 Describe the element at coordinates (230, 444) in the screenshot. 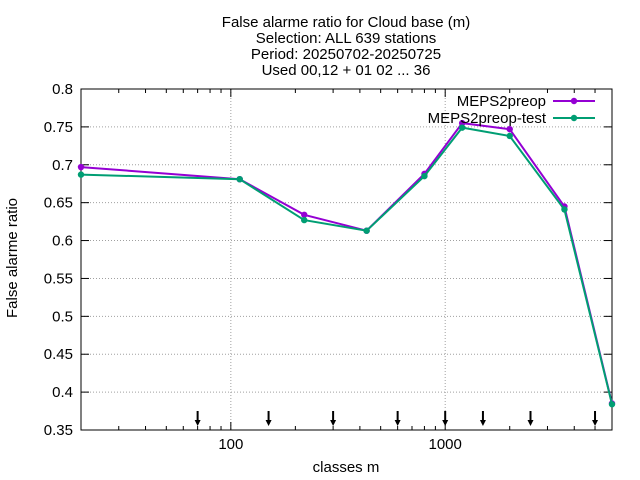

I see `x-tick-label: 100` at that location.